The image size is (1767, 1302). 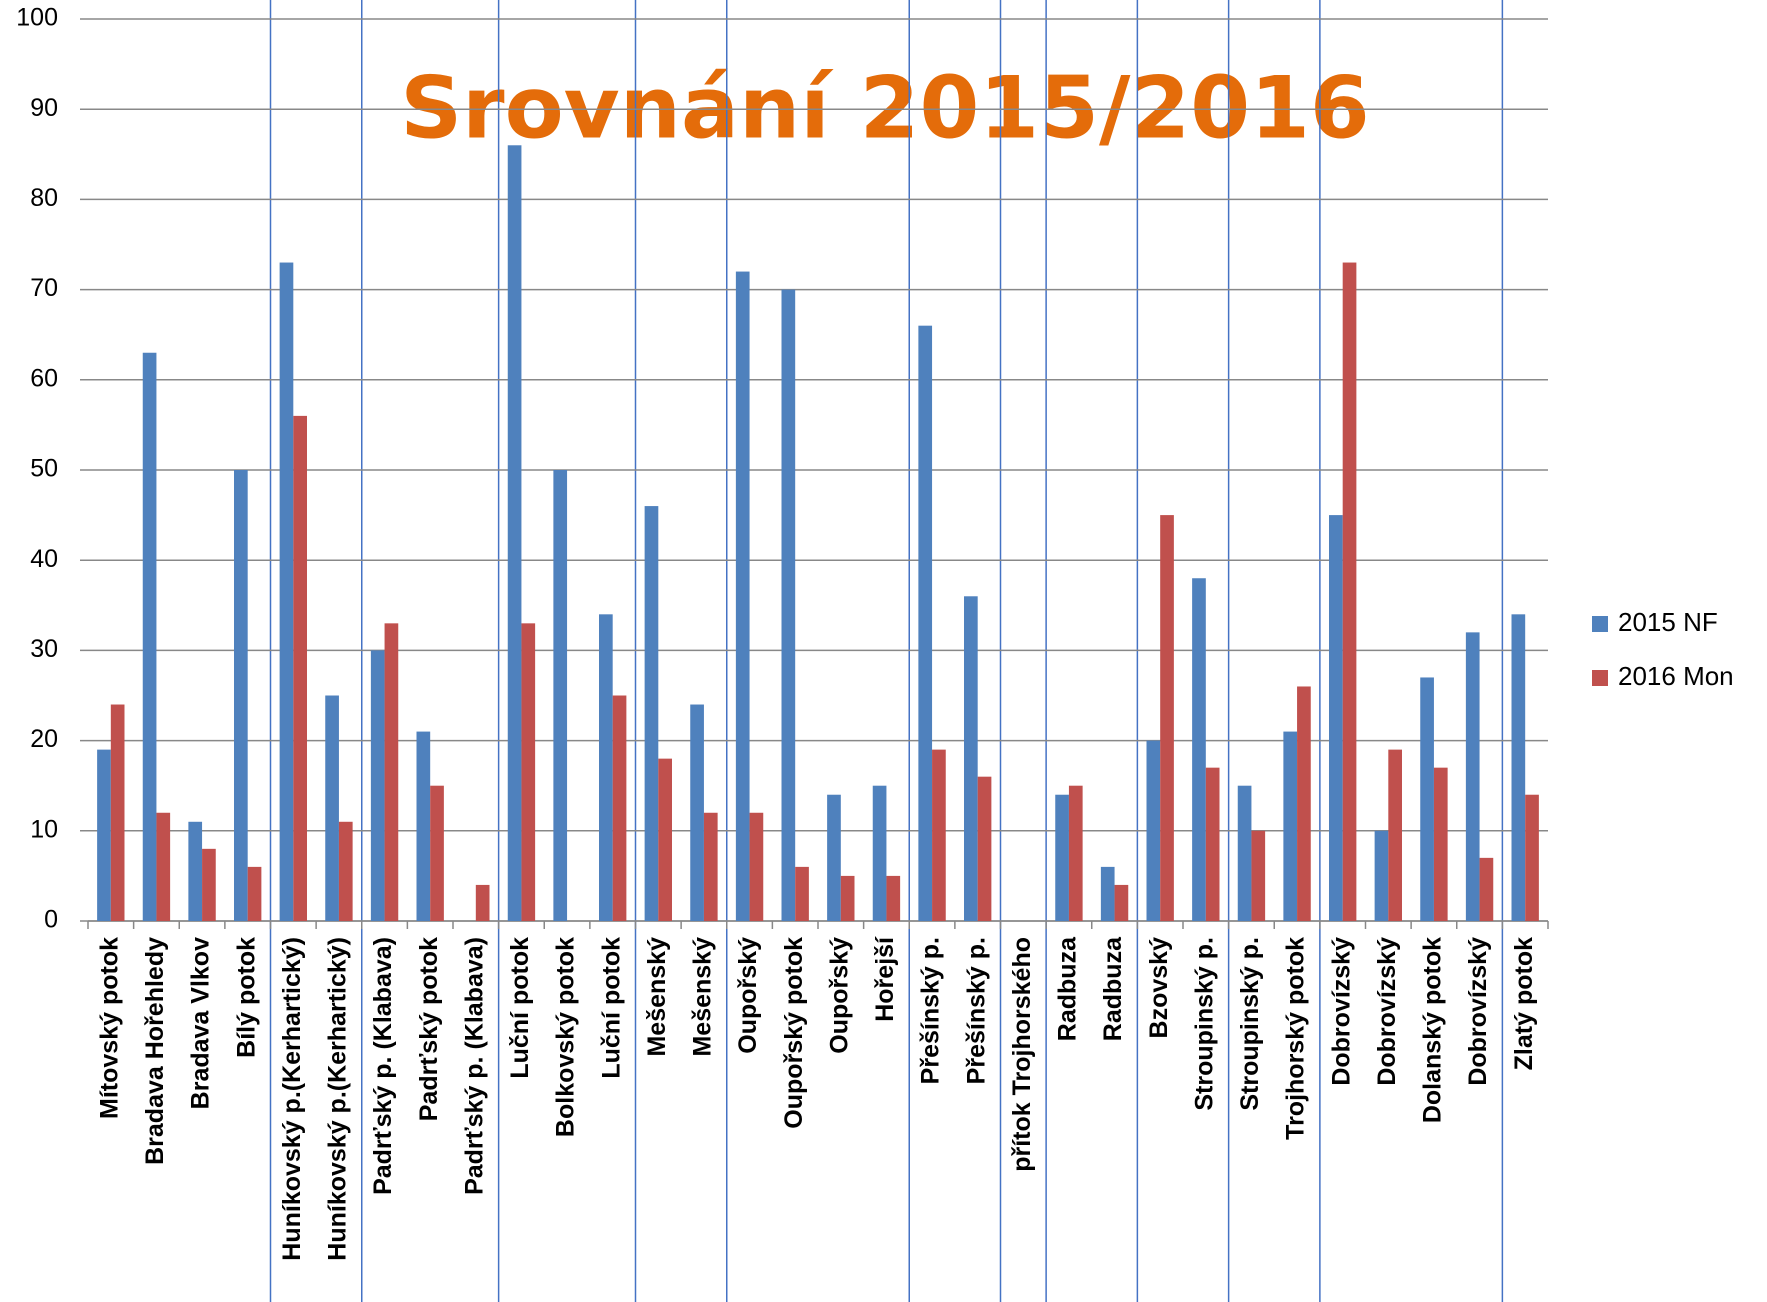 What do you see at coordinates (44, 378) in the screenshot?
I see `y-tick-label: 60` at bounding box center [44, 378].